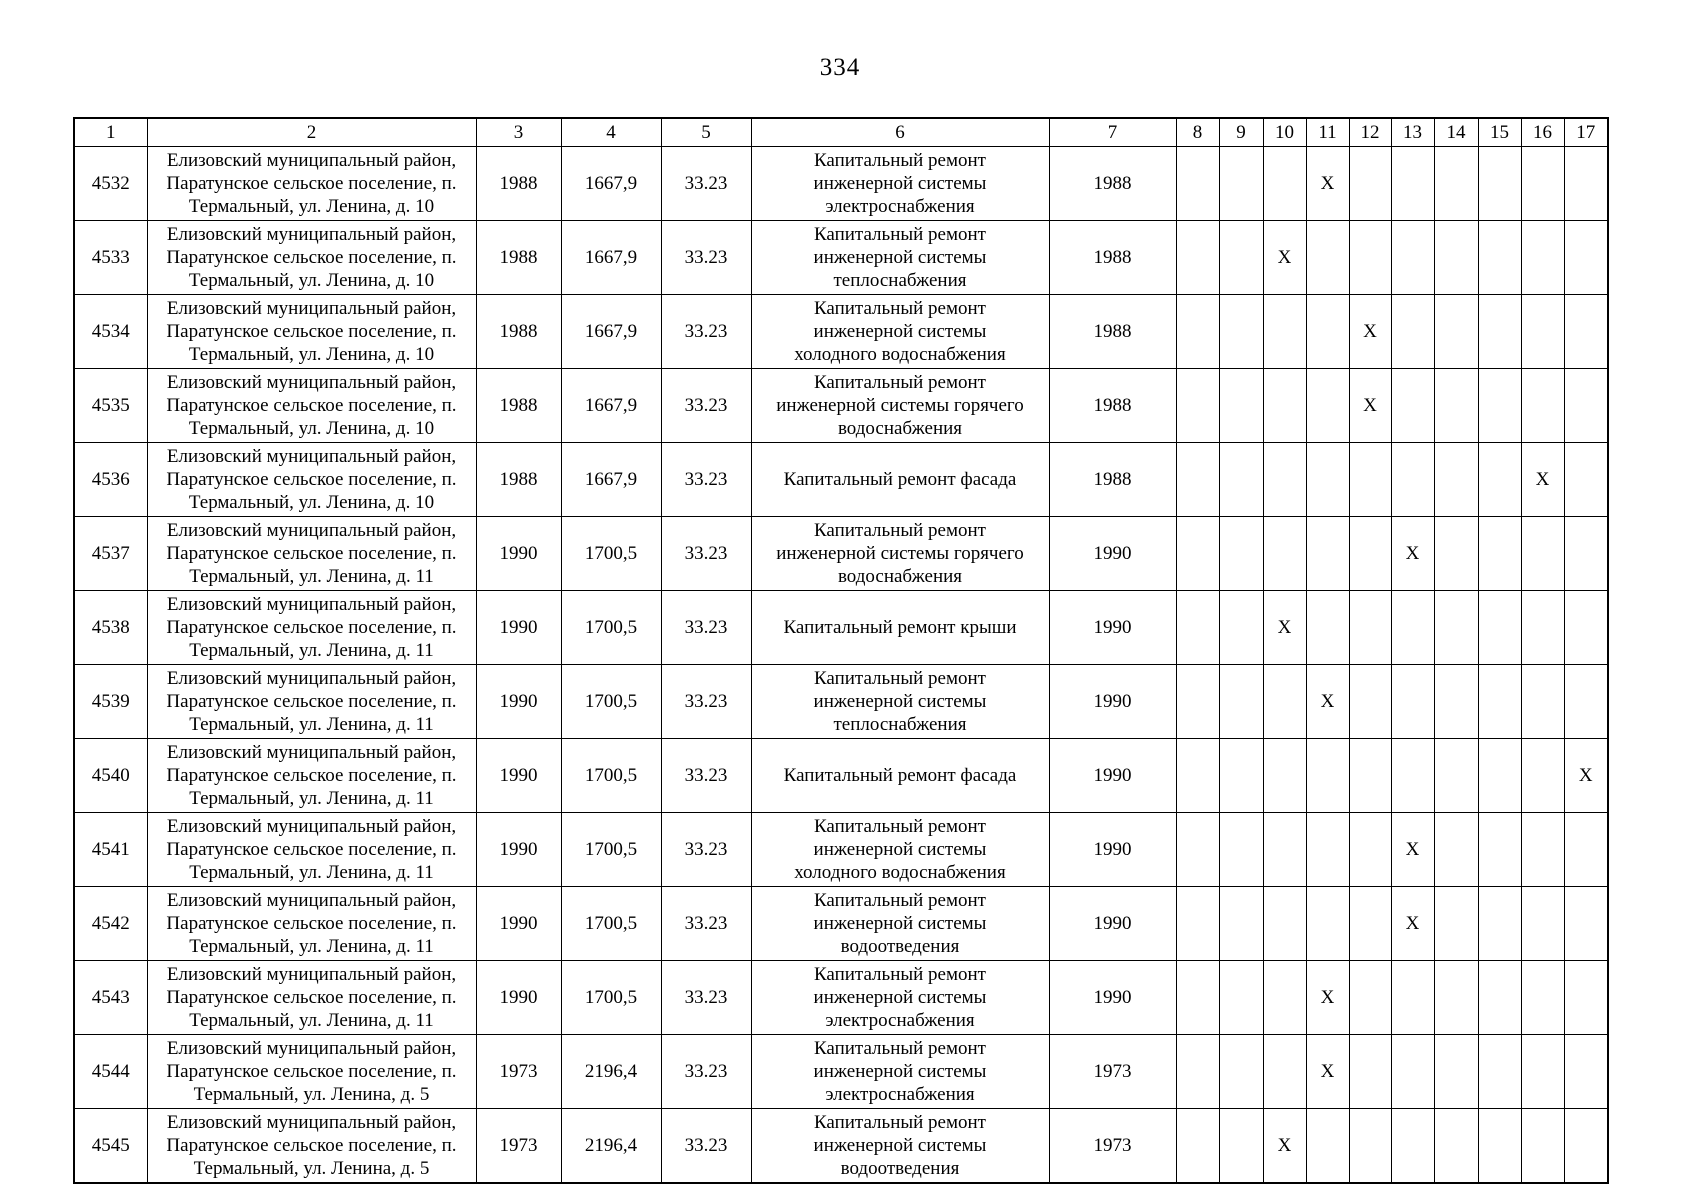  I want to click on column-header: 13, so click(1412, 132).